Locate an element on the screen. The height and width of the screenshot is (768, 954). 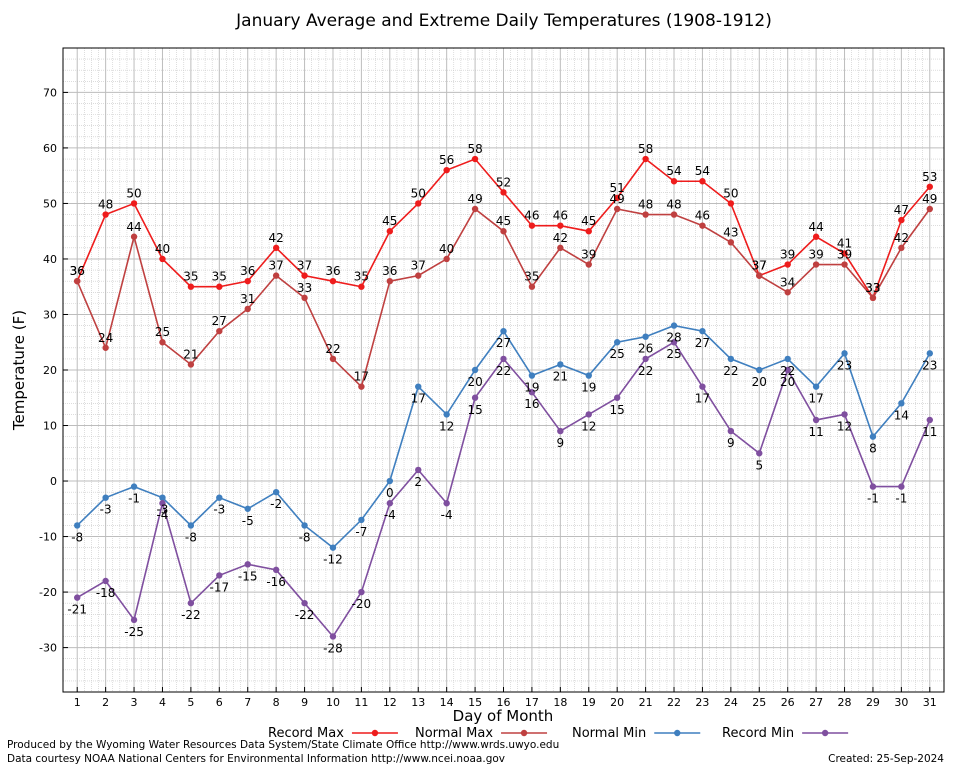
record-min-data-label: -18 is located at coordinates (106, 593).